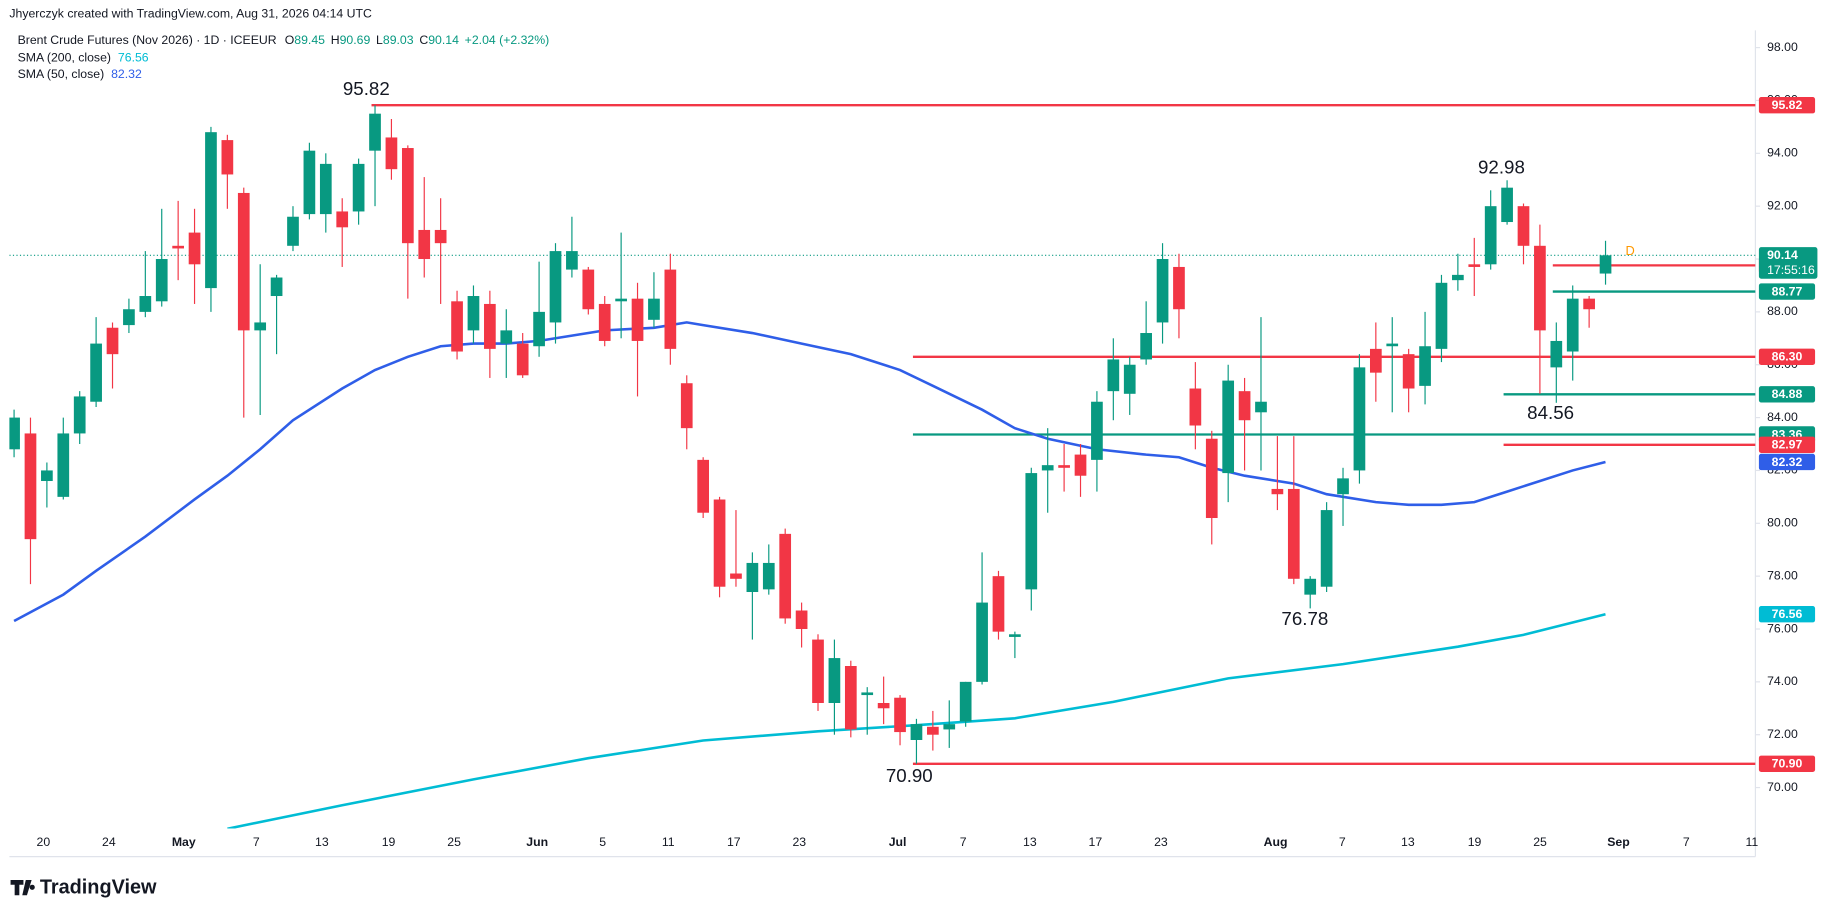 The width and height of the screenshot is (1835, 917). Describe the element at coordinates (61, 74) in the screenshot. I see `indicator-name: SMA (50, close)` at that location.